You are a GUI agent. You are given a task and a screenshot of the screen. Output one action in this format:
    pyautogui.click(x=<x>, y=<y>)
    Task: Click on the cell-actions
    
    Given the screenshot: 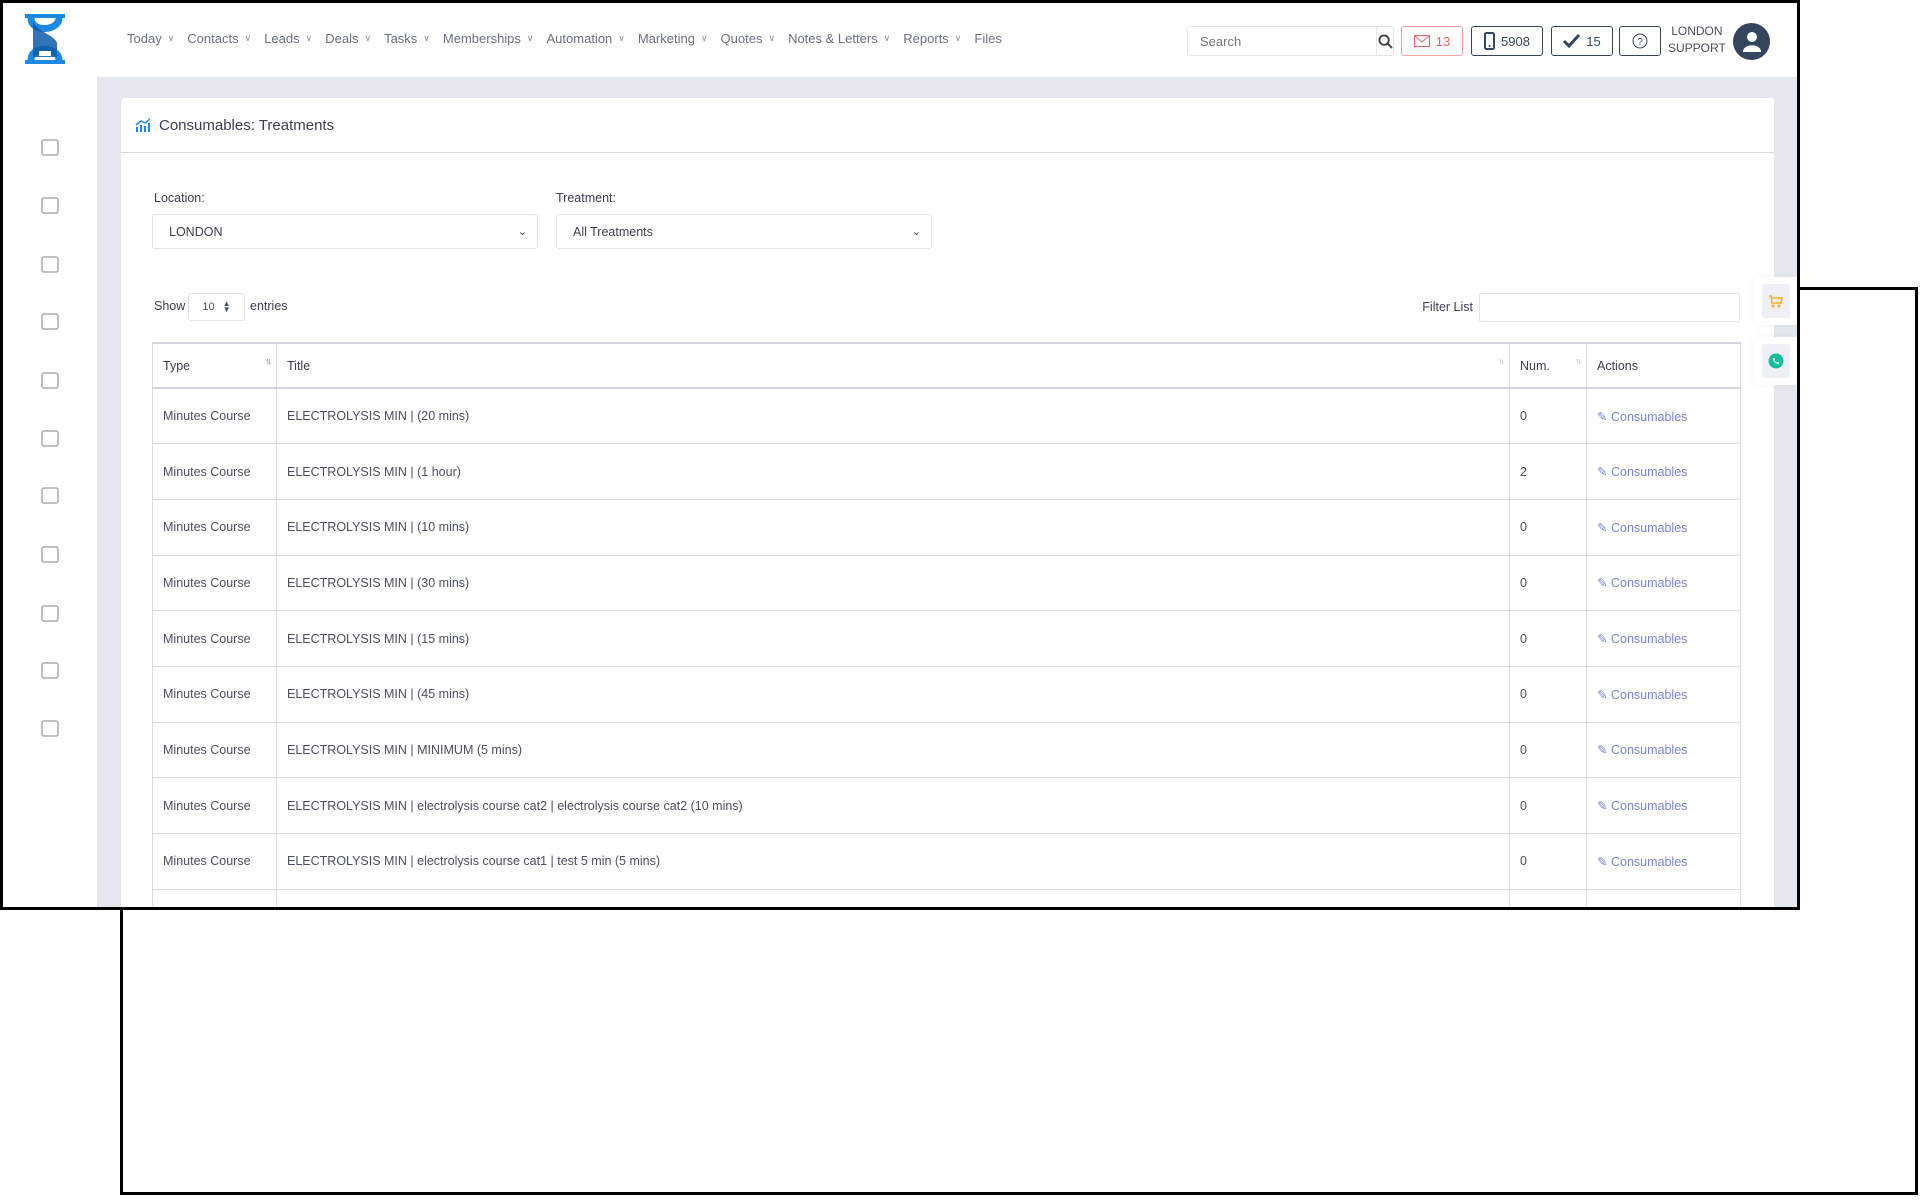 What is the action you would take?
    pyautogui.click(x=1663, y=897)
    